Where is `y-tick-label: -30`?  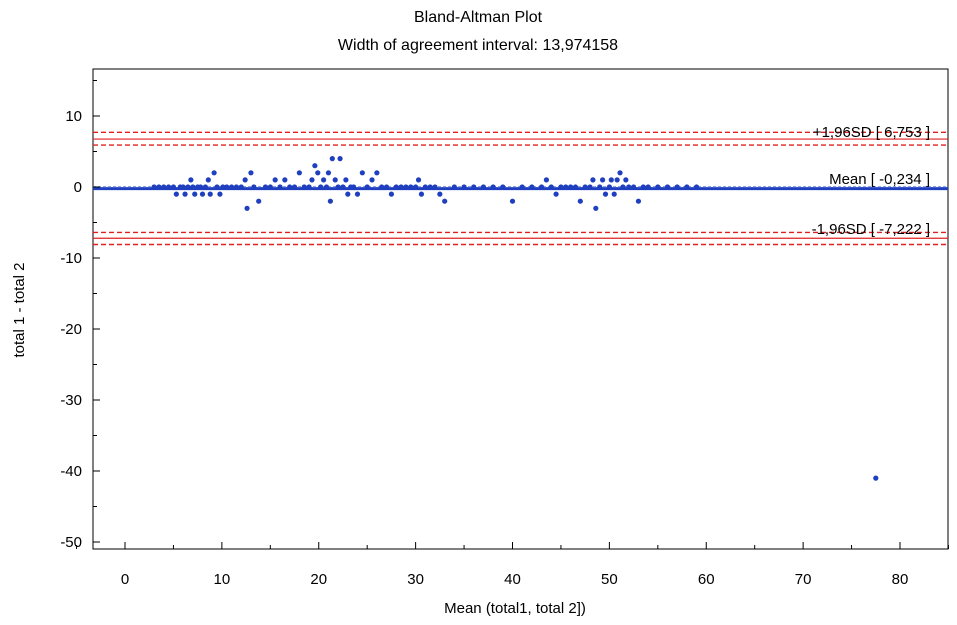 y-tick-label: -30 is located at coordinates (71, 400).